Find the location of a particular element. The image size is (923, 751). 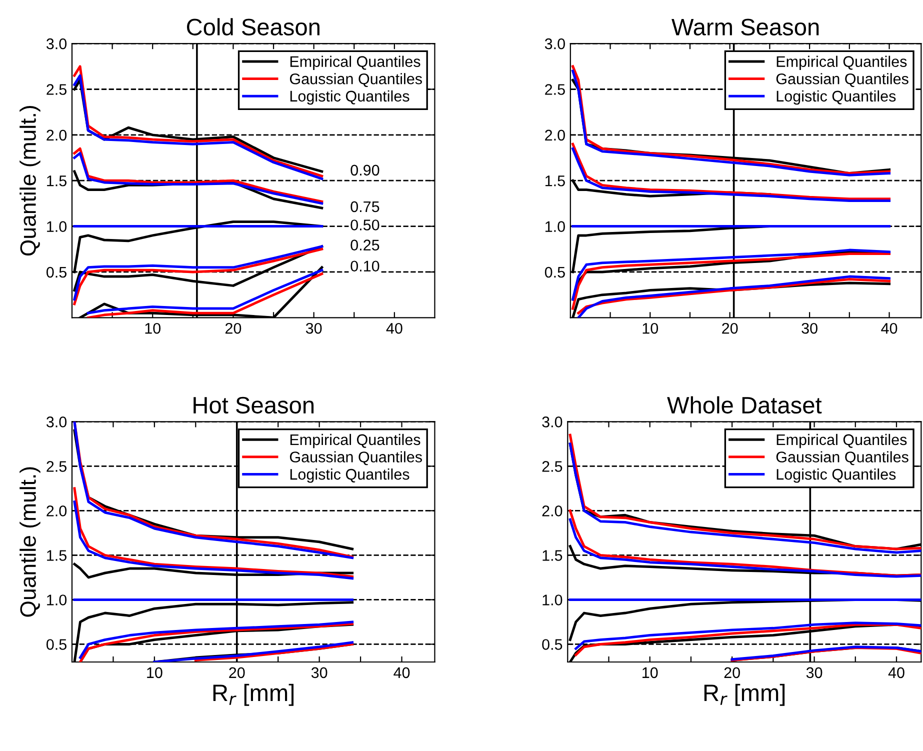

annotation: 0.25 is located at coordinates (365, 245).